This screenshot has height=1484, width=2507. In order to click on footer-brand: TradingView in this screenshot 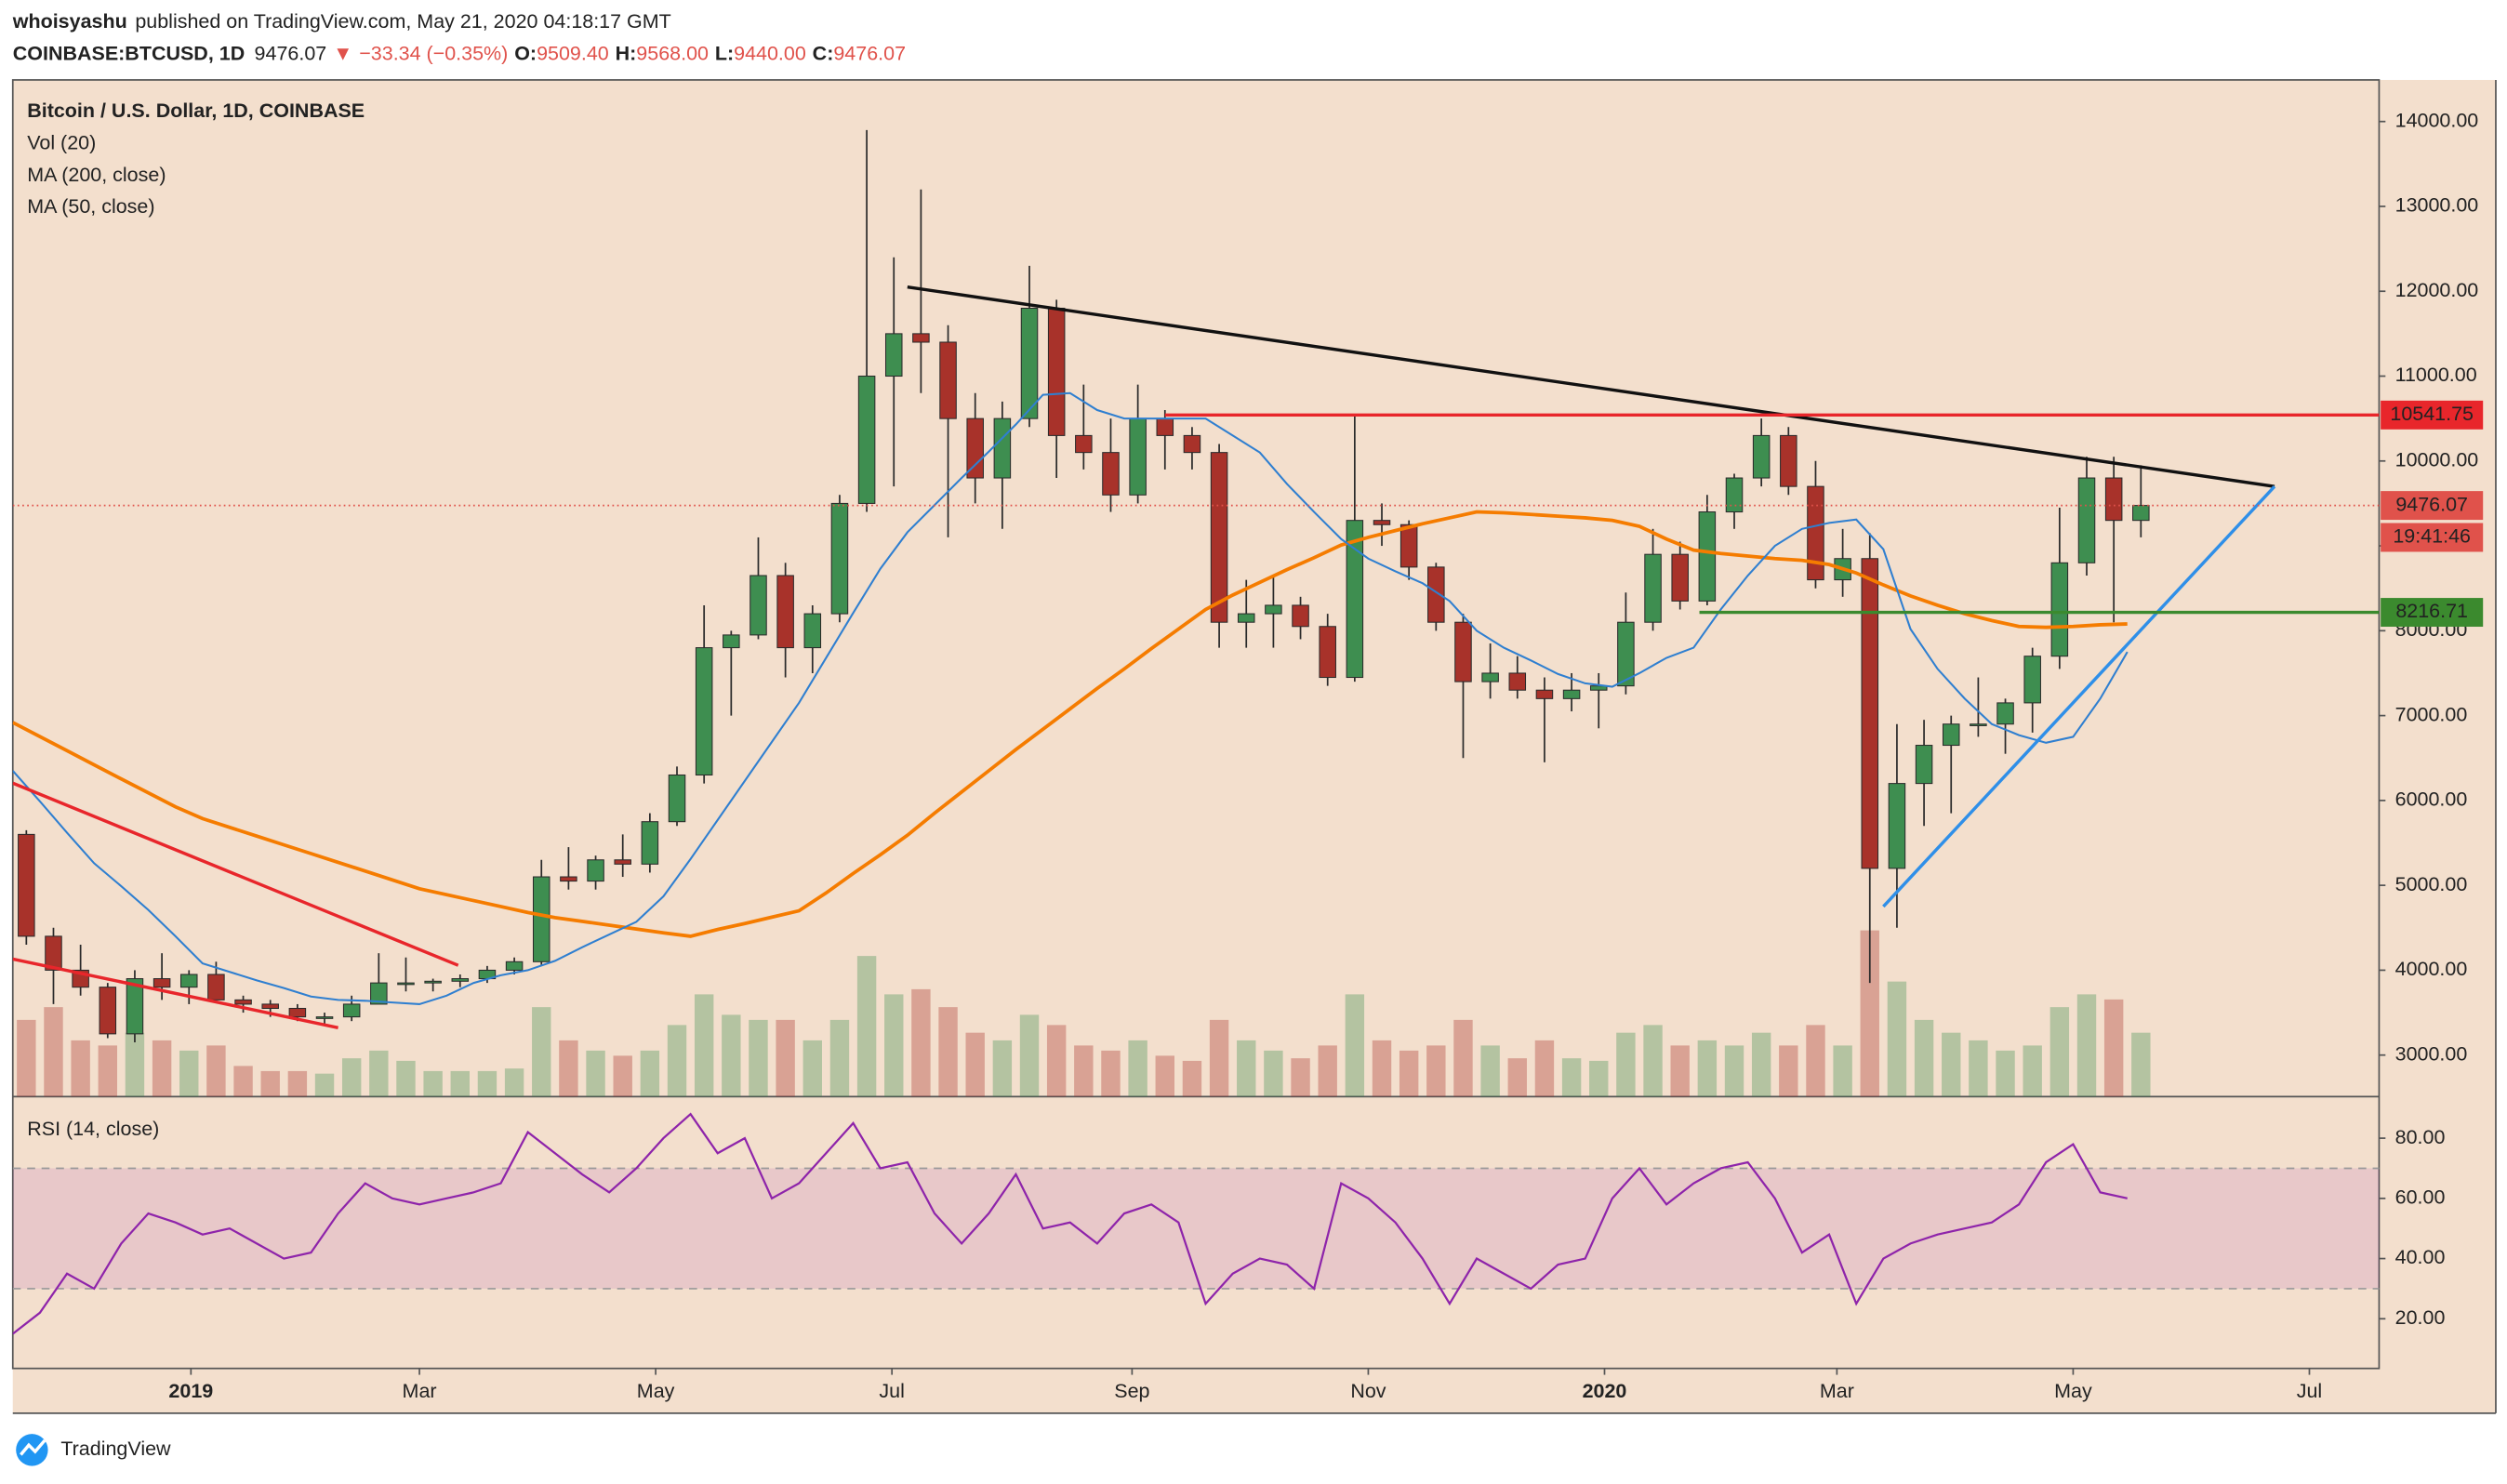, I will do `click(115, 1449)`.